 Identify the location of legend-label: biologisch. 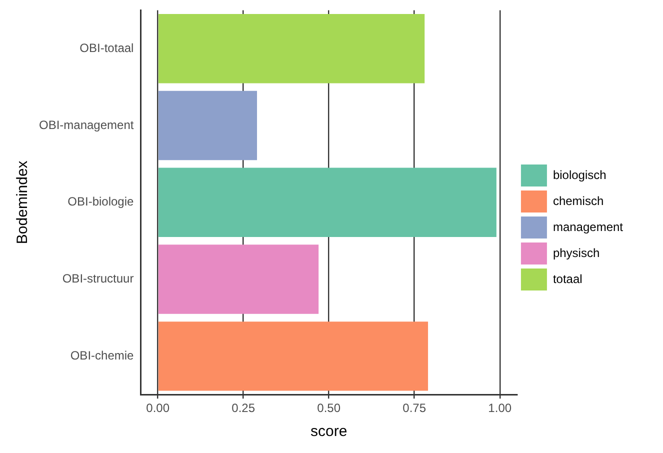
(579, 175).